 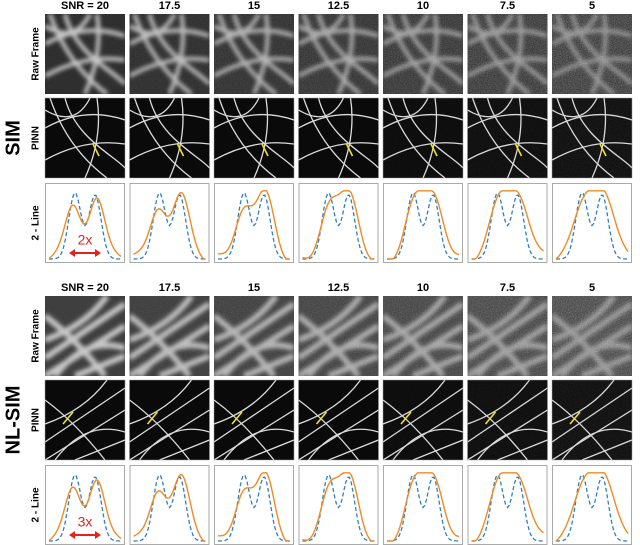 I want to click on row-label: PINN, so click(x=36, y=420).